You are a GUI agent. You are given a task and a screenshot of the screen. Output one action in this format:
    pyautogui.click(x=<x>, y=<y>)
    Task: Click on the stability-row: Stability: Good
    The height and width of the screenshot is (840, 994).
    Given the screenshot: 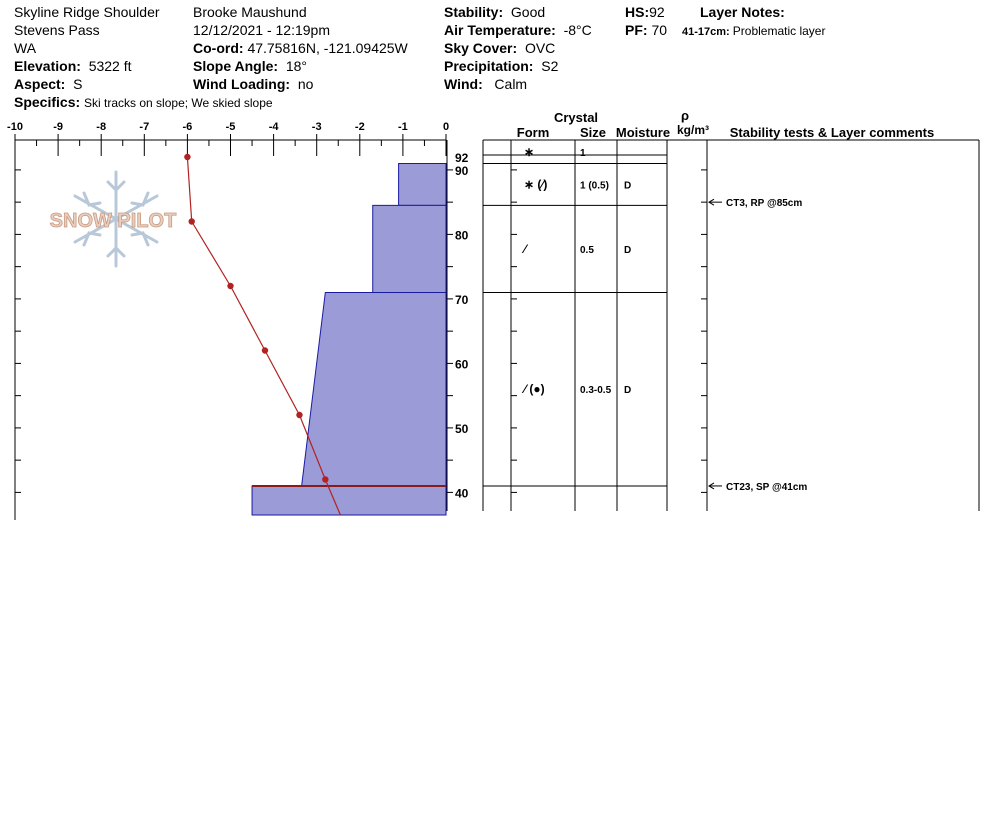 What is the action you would take?
    pyautogui.click(x=518, y=12)
    